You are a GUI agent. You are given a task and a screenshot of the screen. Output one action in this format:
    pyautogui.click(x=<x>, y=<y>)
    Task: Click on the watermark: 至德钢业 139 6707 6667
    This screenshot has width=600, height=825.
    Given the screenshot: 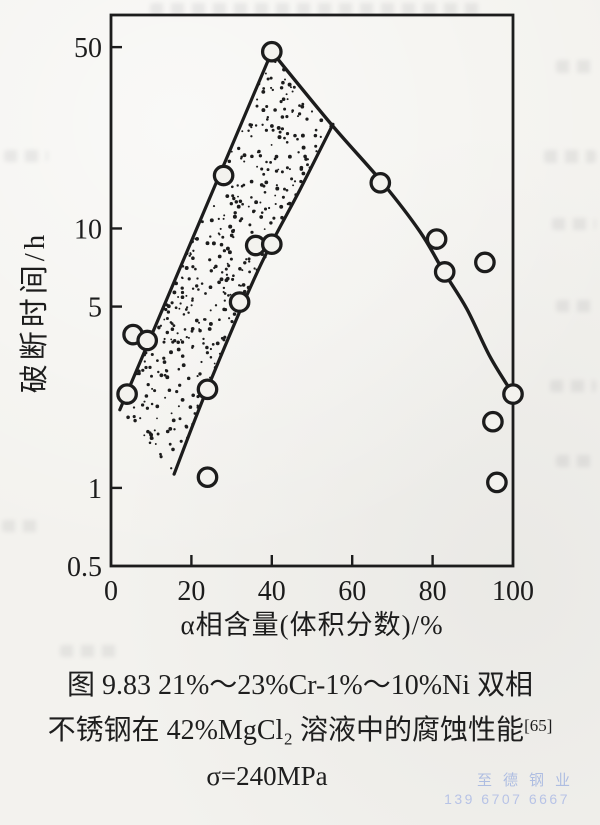 What is the action you would take?
    pyautogui.click(x=507, y=788)
    